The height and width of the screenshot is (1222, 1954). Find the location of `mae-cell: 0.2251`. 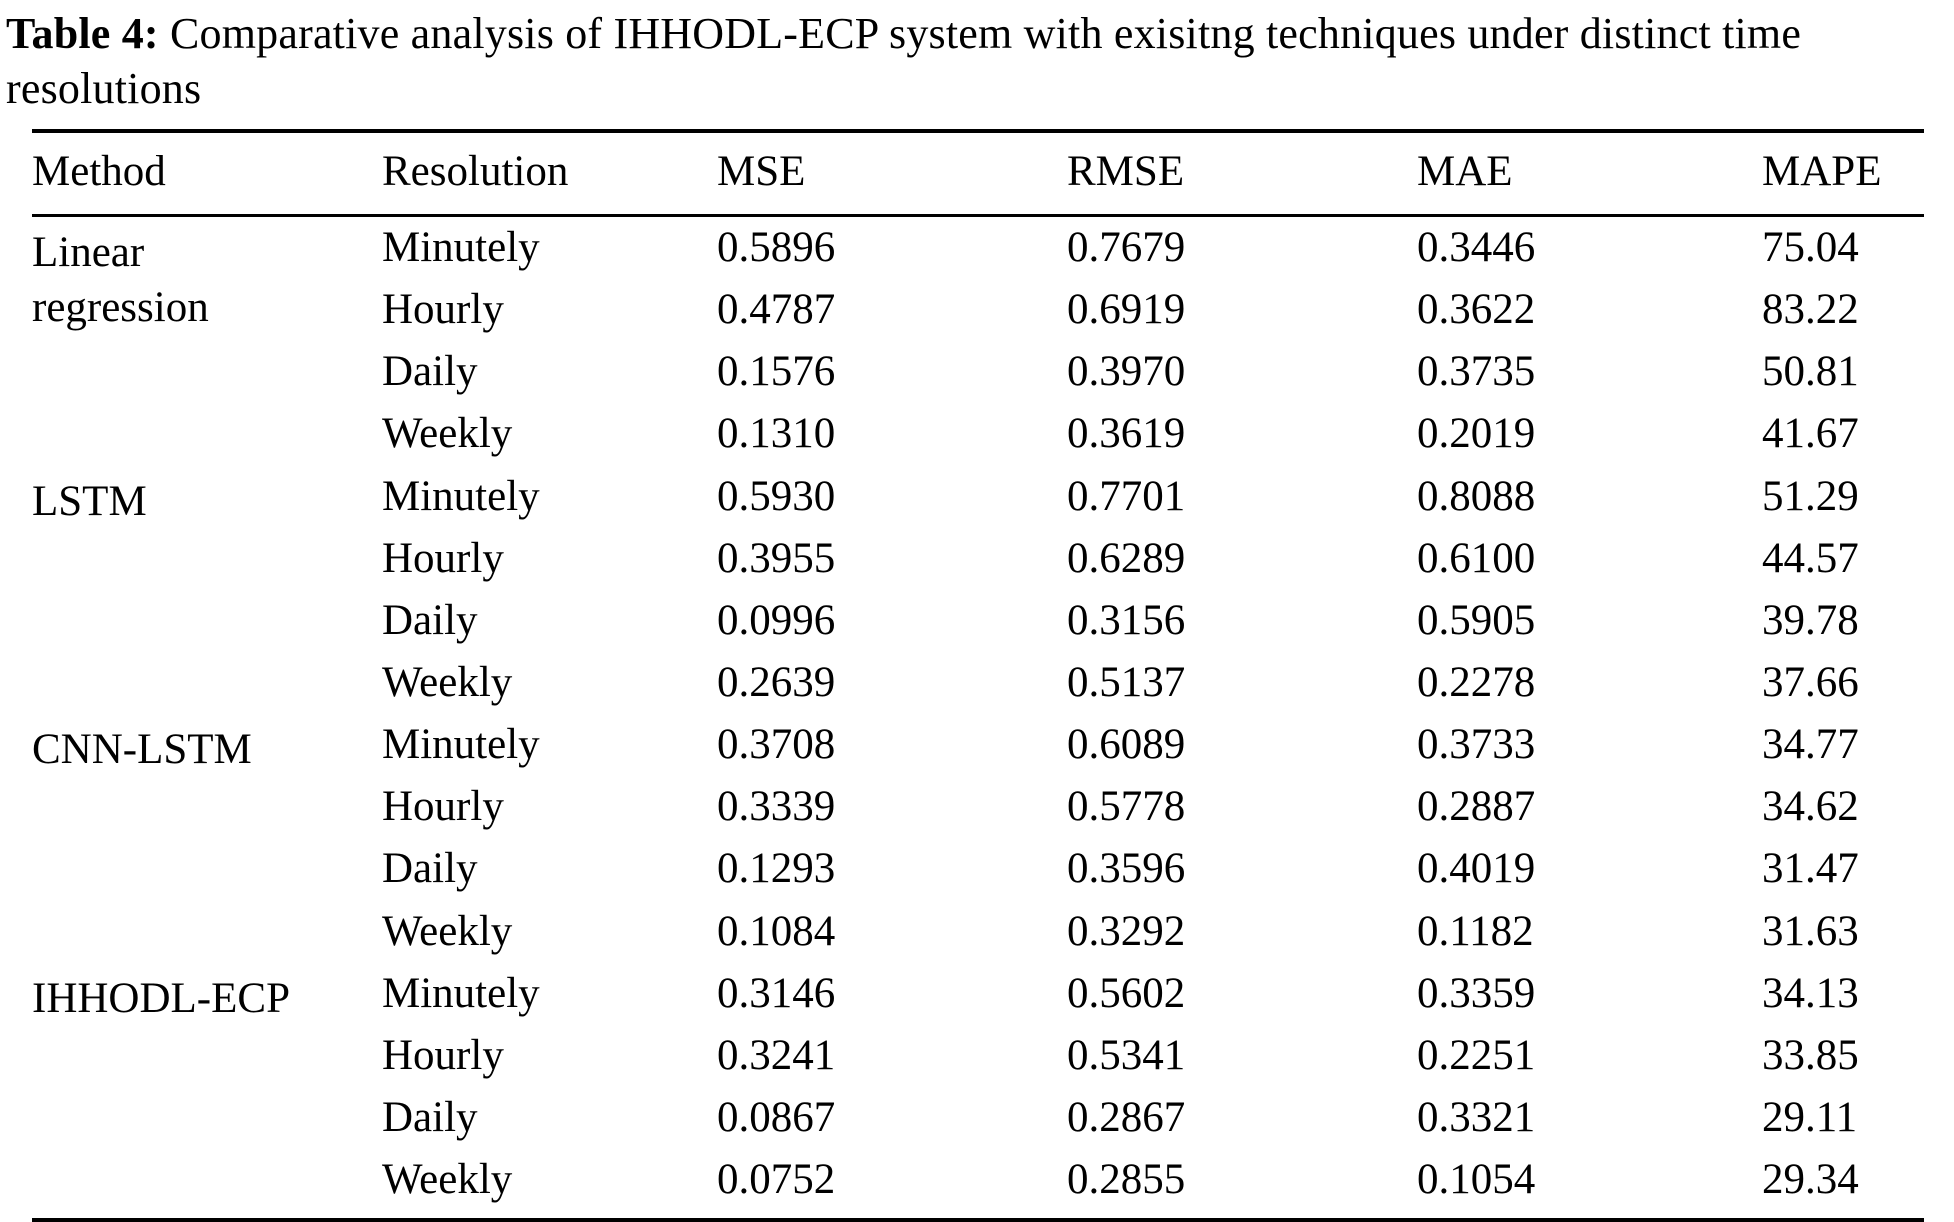

mae-cell: 0.2251 is located at coordinates (1476, 1055).